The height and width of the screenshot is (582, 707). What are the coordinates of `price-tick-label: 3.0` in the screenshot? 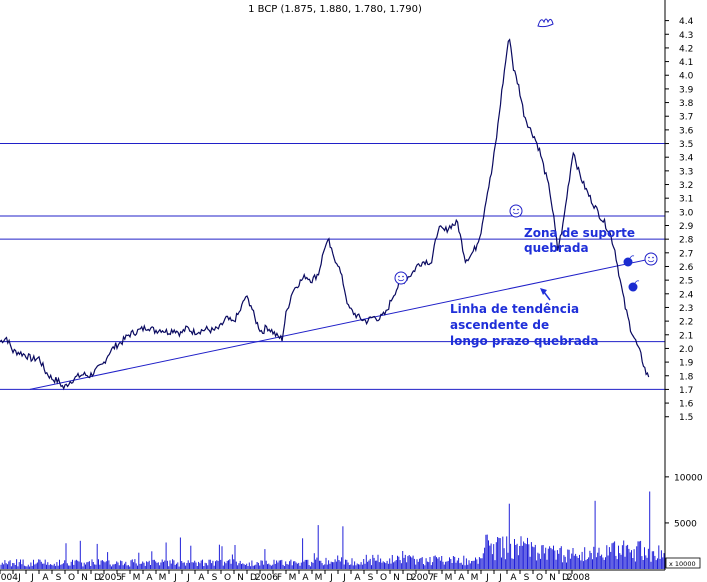 It's located at (686, 213).